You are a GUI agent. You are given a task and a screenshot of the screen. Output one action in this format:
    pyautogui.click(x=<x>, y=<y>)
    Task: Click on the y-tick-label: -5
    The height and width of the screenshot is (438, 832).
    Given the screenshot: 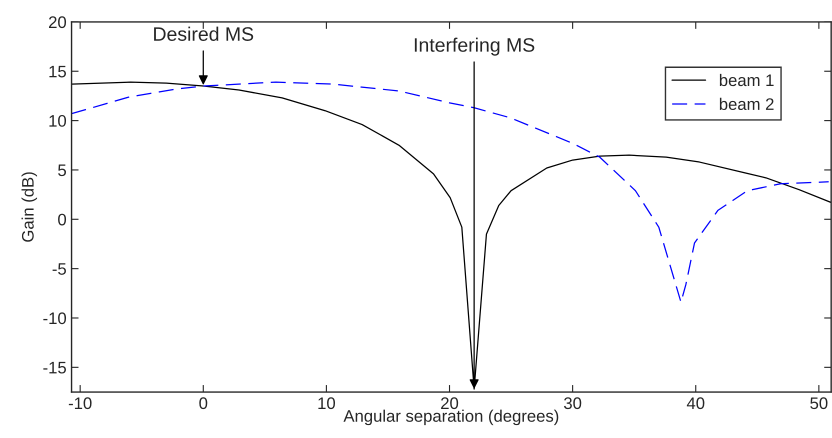 What is the action you would take?
    pyautogui.click(x=59, y=269)
    